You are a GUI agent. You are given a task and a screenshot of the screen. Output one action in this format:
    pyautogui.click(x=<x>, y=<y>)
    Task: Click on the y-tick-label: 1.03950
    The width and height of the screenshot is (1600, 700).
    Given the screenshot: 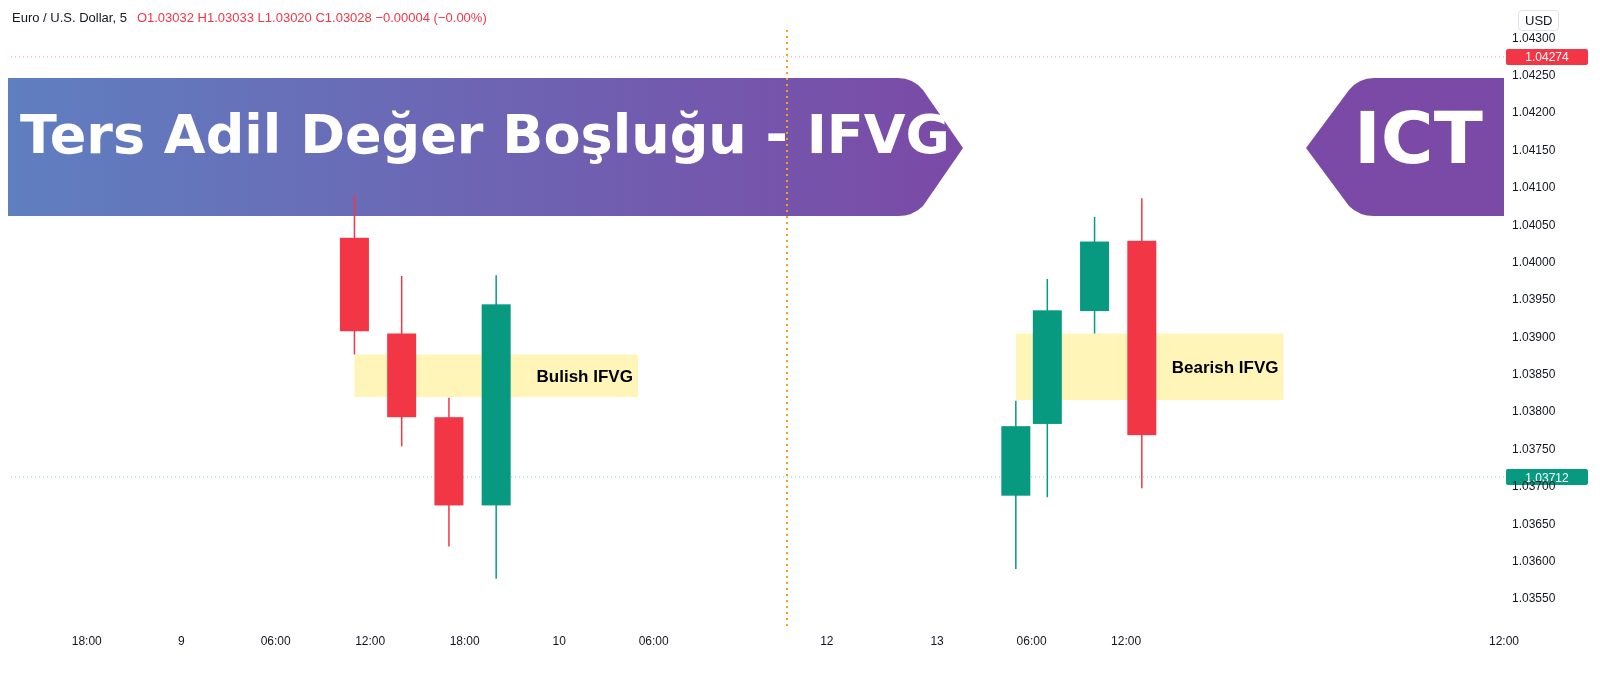 What is the action you would take?
    pyautogui.click(x=1534, y=299)
    